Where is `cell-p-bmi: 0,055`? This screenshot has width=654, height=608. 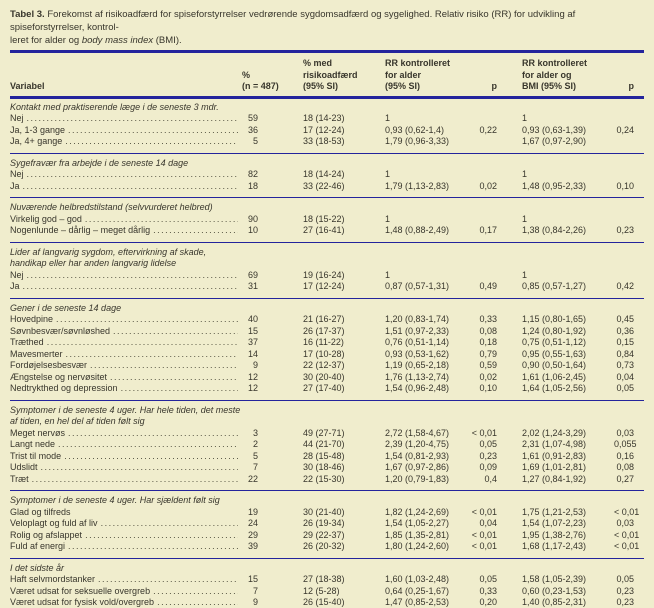
cell-p-bmi: 0,055 is located at coordinates (625, 444).